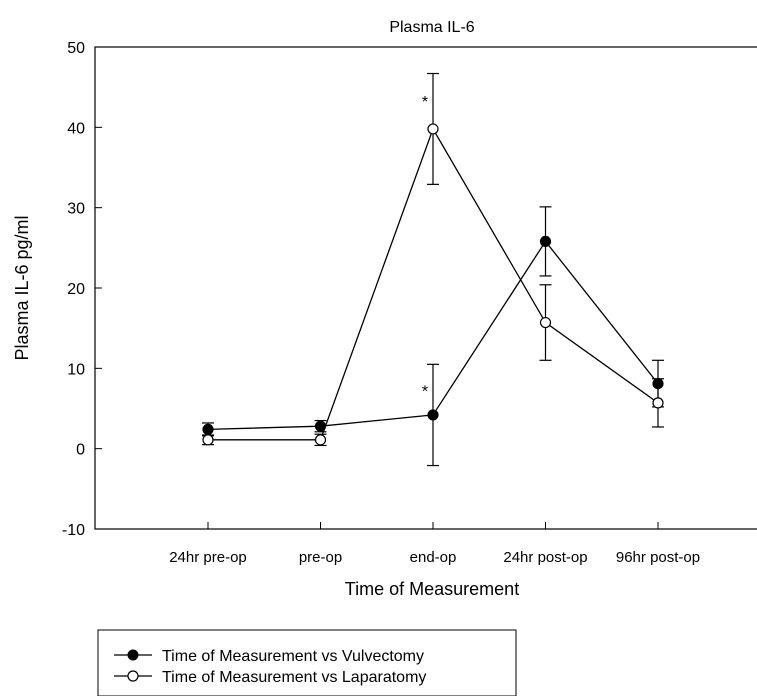 This screenshot has height=696, width=757. I want to click on y-tick-label: 20, so click(76, 289).